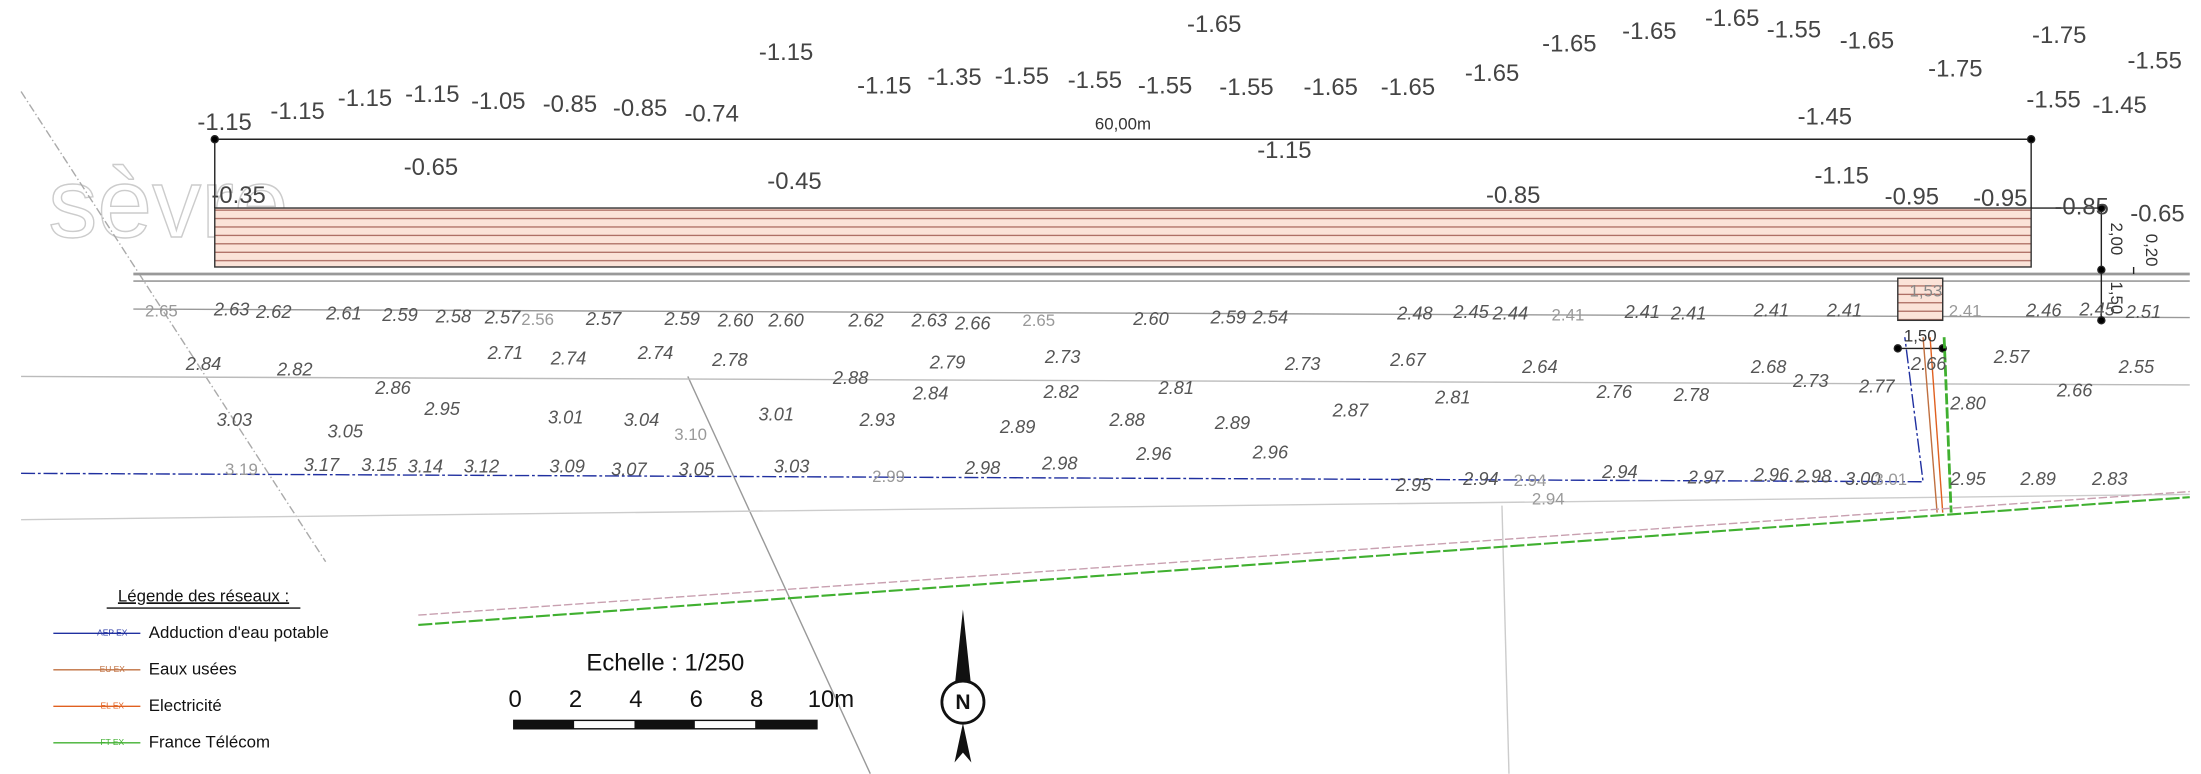  I want to click on elevation-label: 3.12, so click(482, 466).